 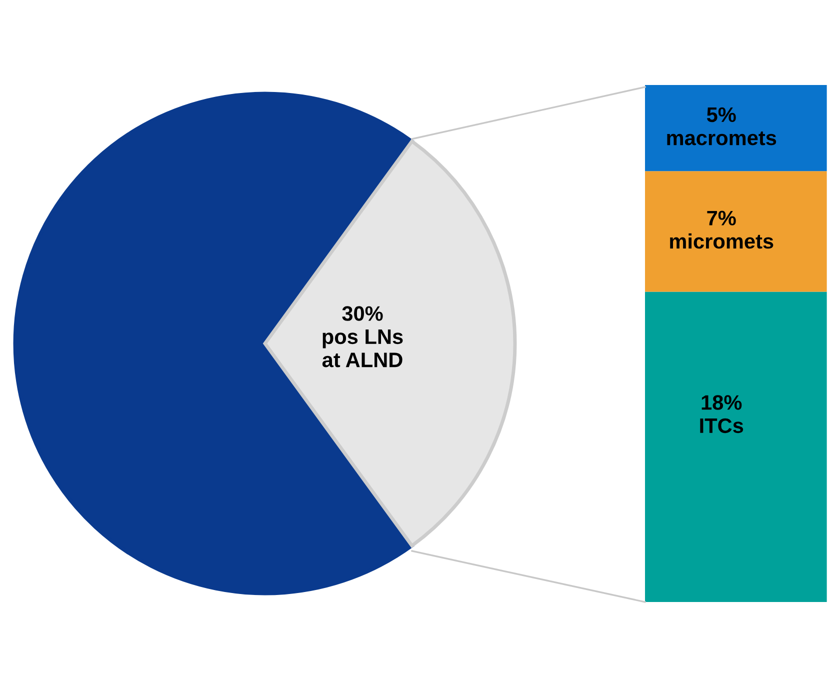 I want to click on series-label: ITCs, so click(x=722, y=426).